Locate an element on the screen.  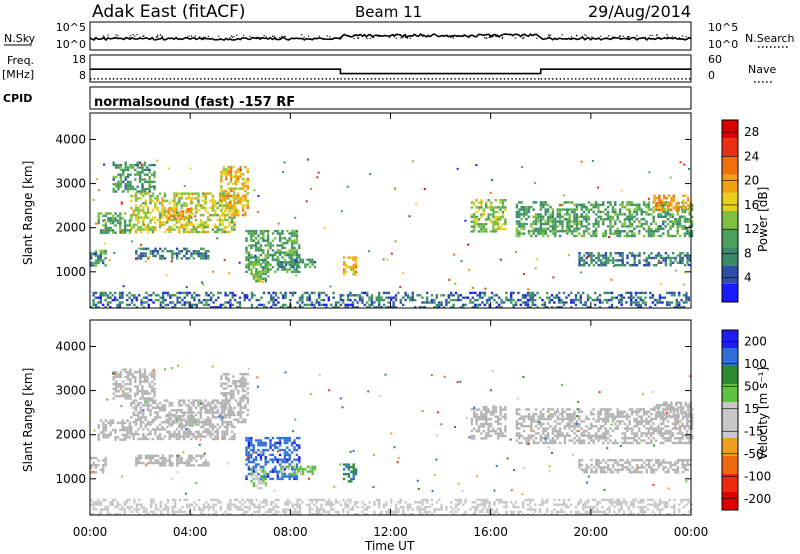
power-colorbar-tick-label: 12 is located at coordinates (751, 229).